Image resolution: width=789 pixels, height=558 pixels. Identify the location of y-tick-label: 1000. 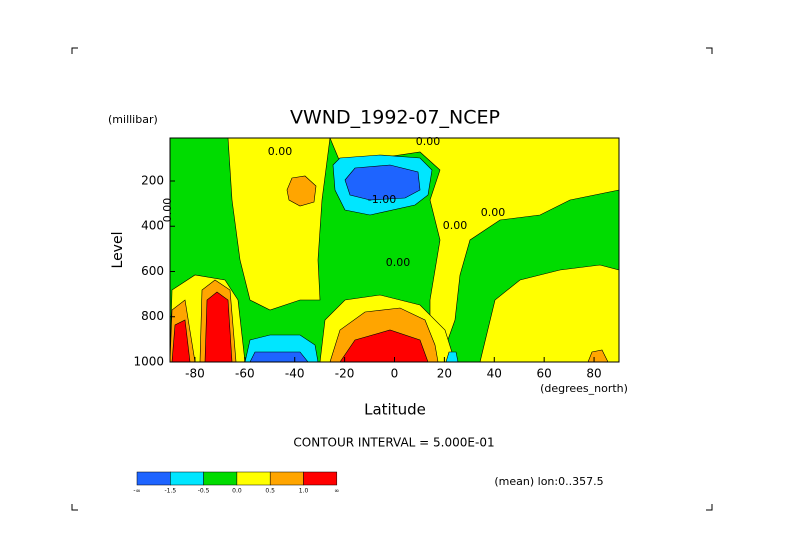
(148, 362).